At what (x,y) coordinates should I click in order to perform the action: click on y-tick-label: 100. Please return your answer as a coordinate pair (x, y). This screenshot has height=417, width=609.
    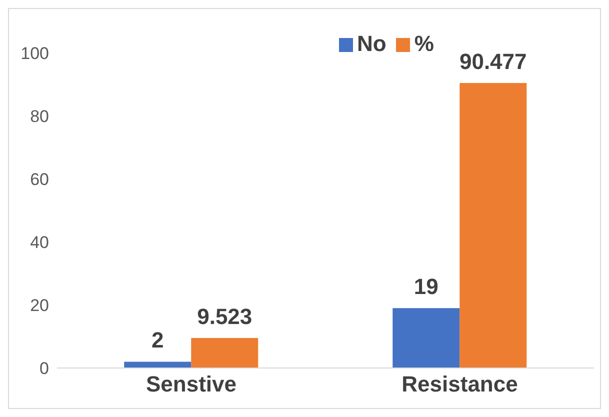
    Looking at the image, I should click on (34, 54).